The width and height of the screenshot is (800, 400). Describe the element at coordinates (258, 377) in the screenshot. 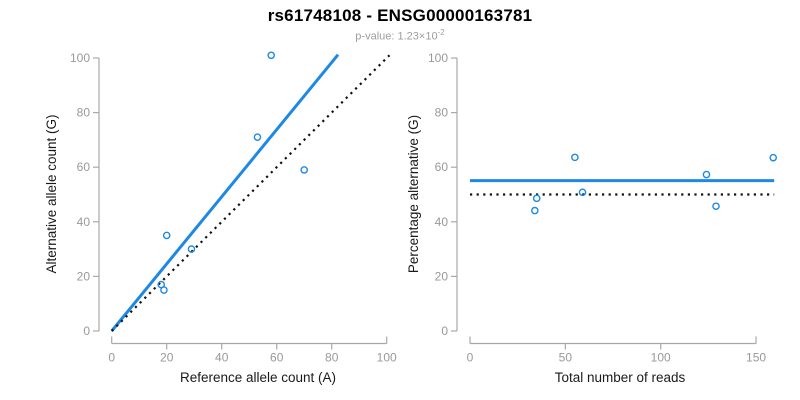

I see `x-axis-title: Reference allele count (A)` at that location.